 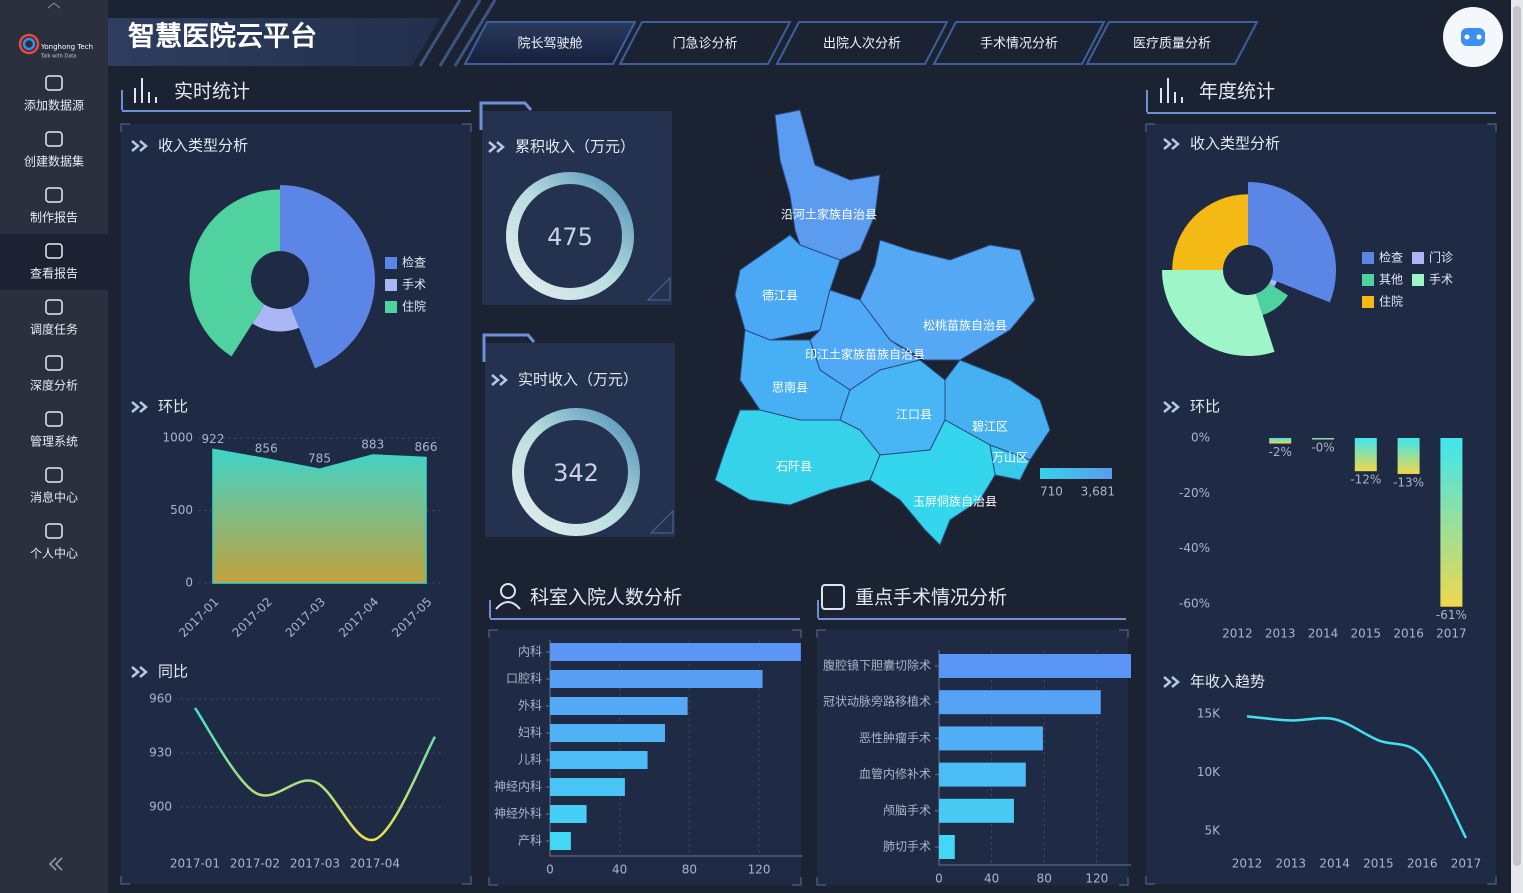 What do you see at coordinates (58, 57) in the screenshot?
I see `logo-slogan: Talk with Data` at bounding box center [58, 57].